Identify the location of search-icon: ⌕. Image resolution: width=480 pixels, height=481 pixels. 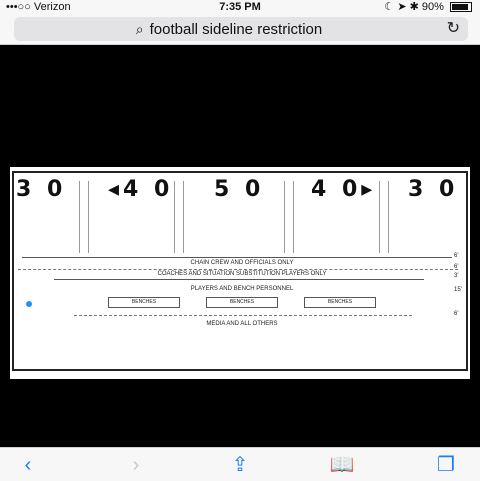
(139, 29).